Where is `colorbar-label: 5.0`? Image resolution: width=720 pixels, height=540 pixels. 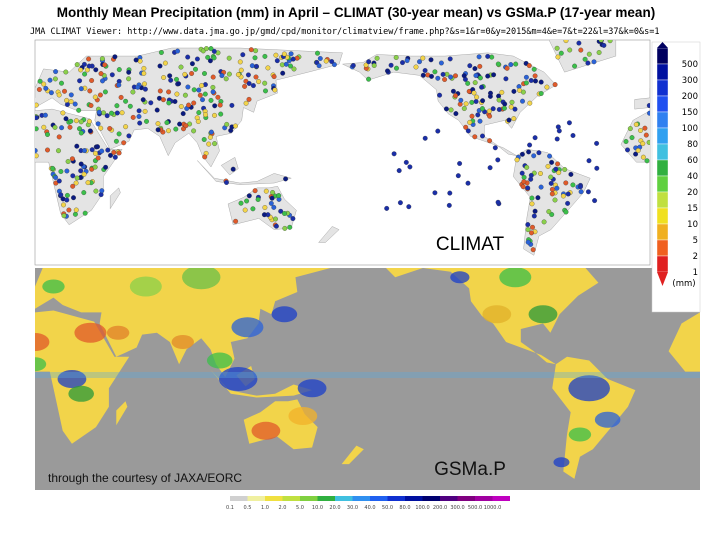 colorbar-label: 5.0 is located at coordinates (300, 508).